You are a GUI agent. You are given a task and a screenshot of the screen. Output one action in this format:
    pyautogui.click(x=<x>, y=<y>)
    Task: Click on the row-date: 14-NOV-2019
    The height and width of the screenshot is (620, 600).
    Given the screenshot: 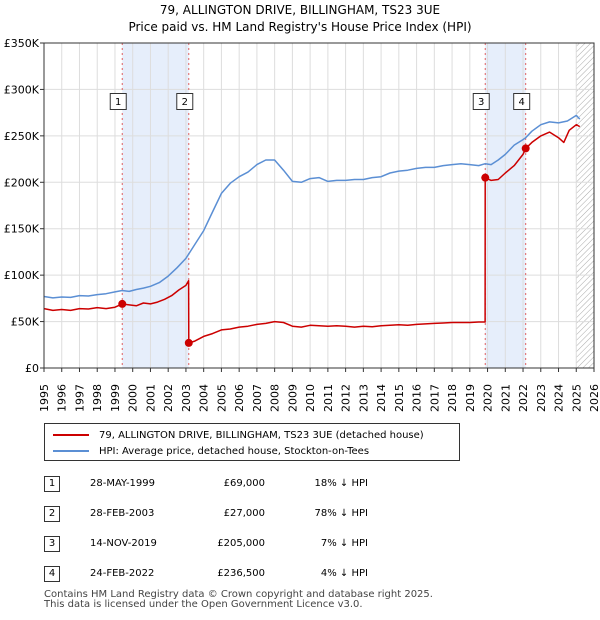 What is the action you would take?
    pyautogui.click(x=123, y=543)
    